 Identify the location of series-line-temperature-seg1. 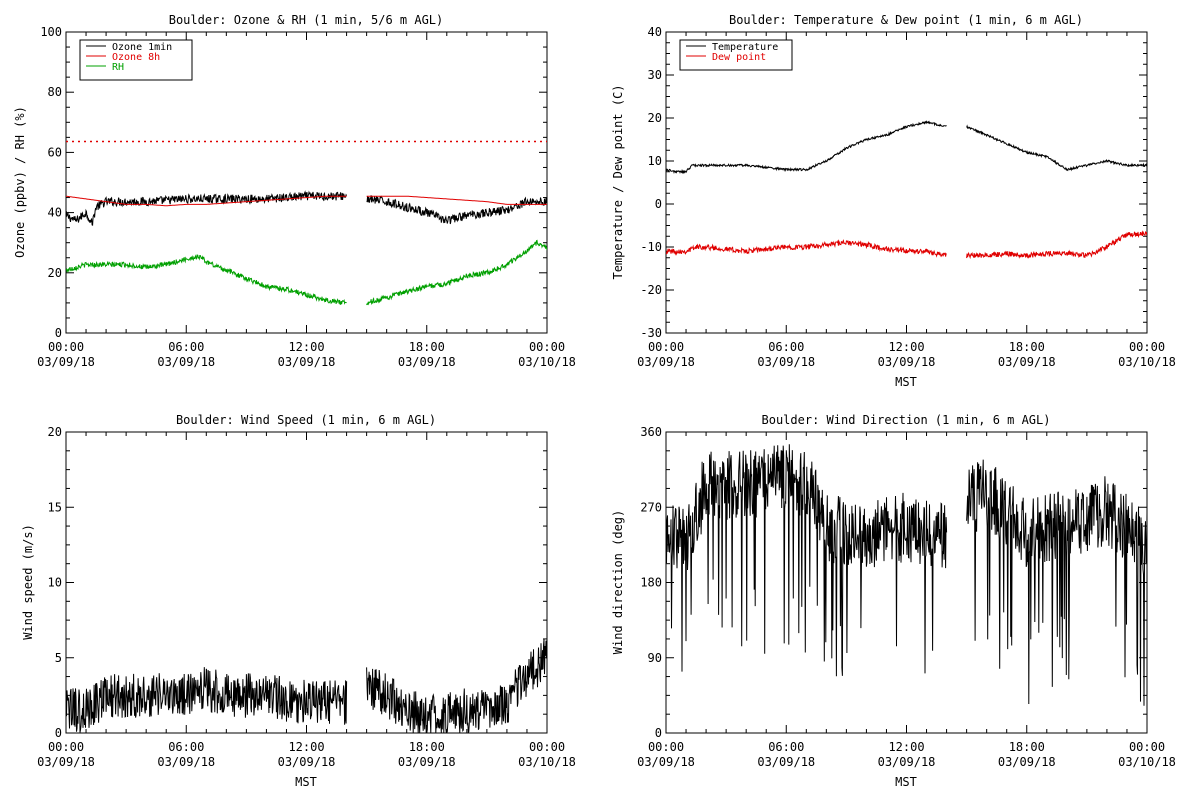
(1056, 148).